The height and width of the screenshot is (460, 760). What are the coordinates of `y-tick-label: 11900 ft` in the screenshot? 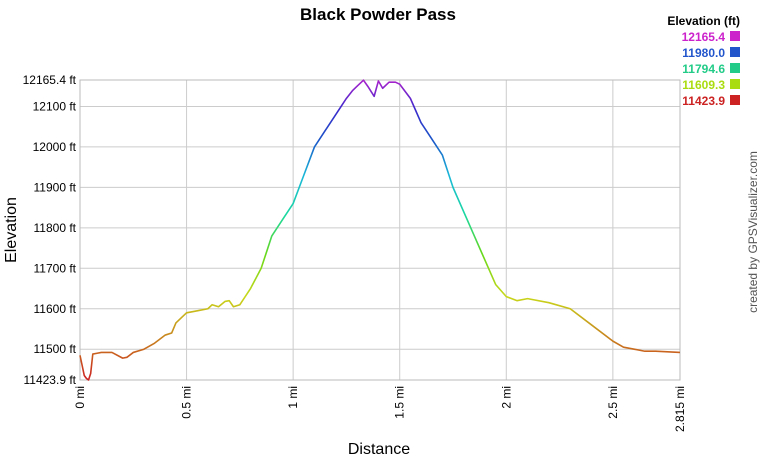 It's located at (55, 187).